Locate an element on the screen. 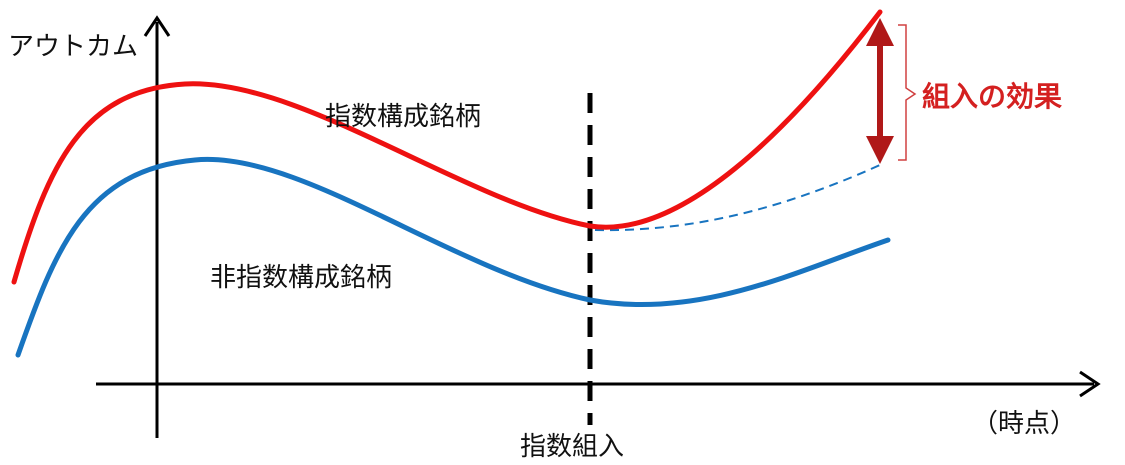 The height and width of the screenshot is (465, 1125). effect-label: 組入の効果 is located at coordinates (992, 96).